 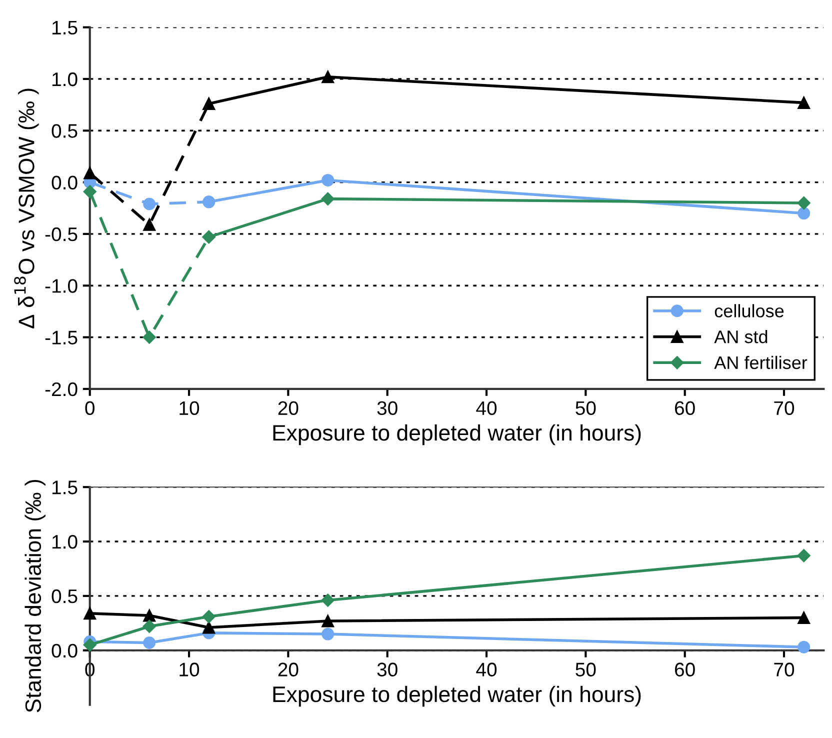 I want to click on legend-label: AN std, so click(x=741, y=337).